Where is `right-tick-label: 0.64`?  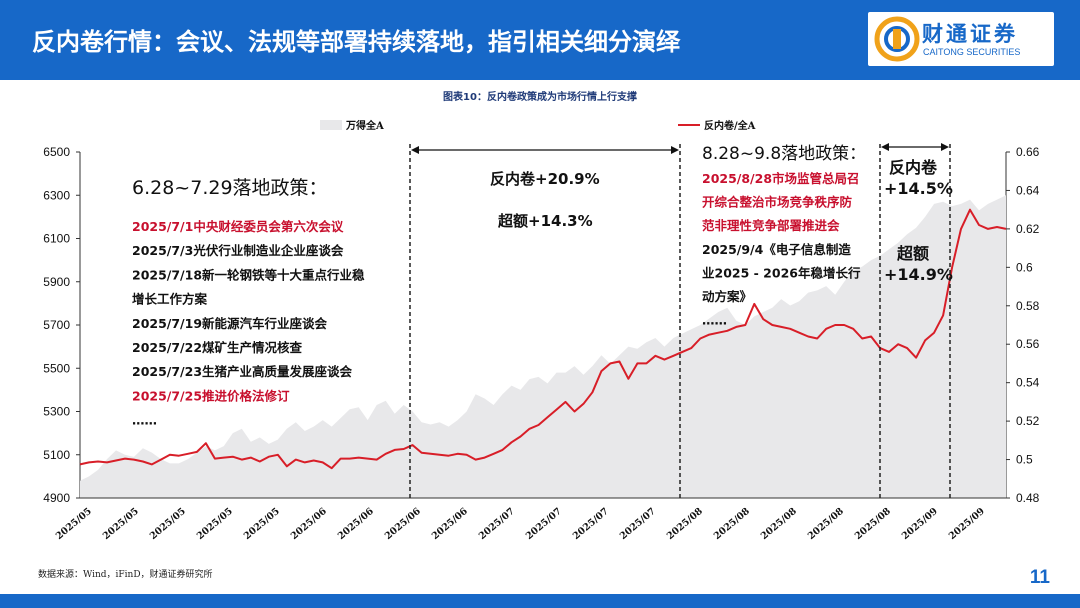 right-tick-label: 0.64 is located at coordinates (1028, 190).